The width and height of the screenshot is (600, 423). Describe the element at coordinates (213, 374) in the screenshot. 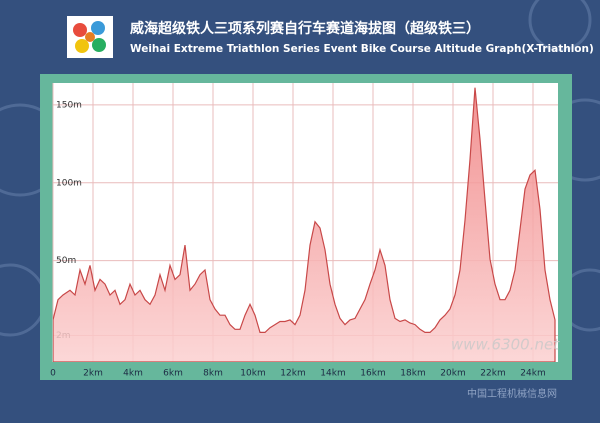

I see `x-tick-label: 8km` at that location.